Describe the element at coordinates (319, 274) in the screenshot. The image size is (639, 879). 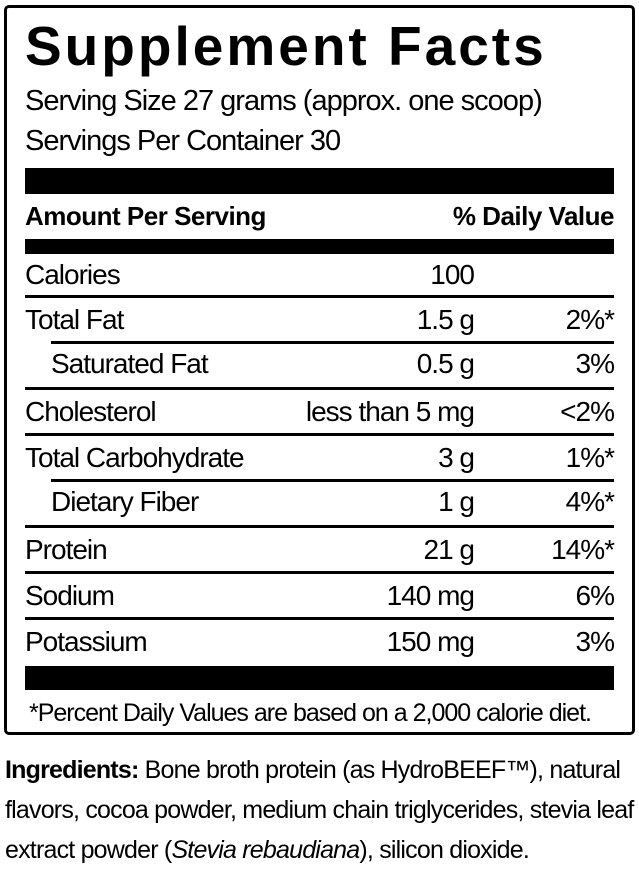
I see `nutrient-row-calories: Calories 100` at that location.